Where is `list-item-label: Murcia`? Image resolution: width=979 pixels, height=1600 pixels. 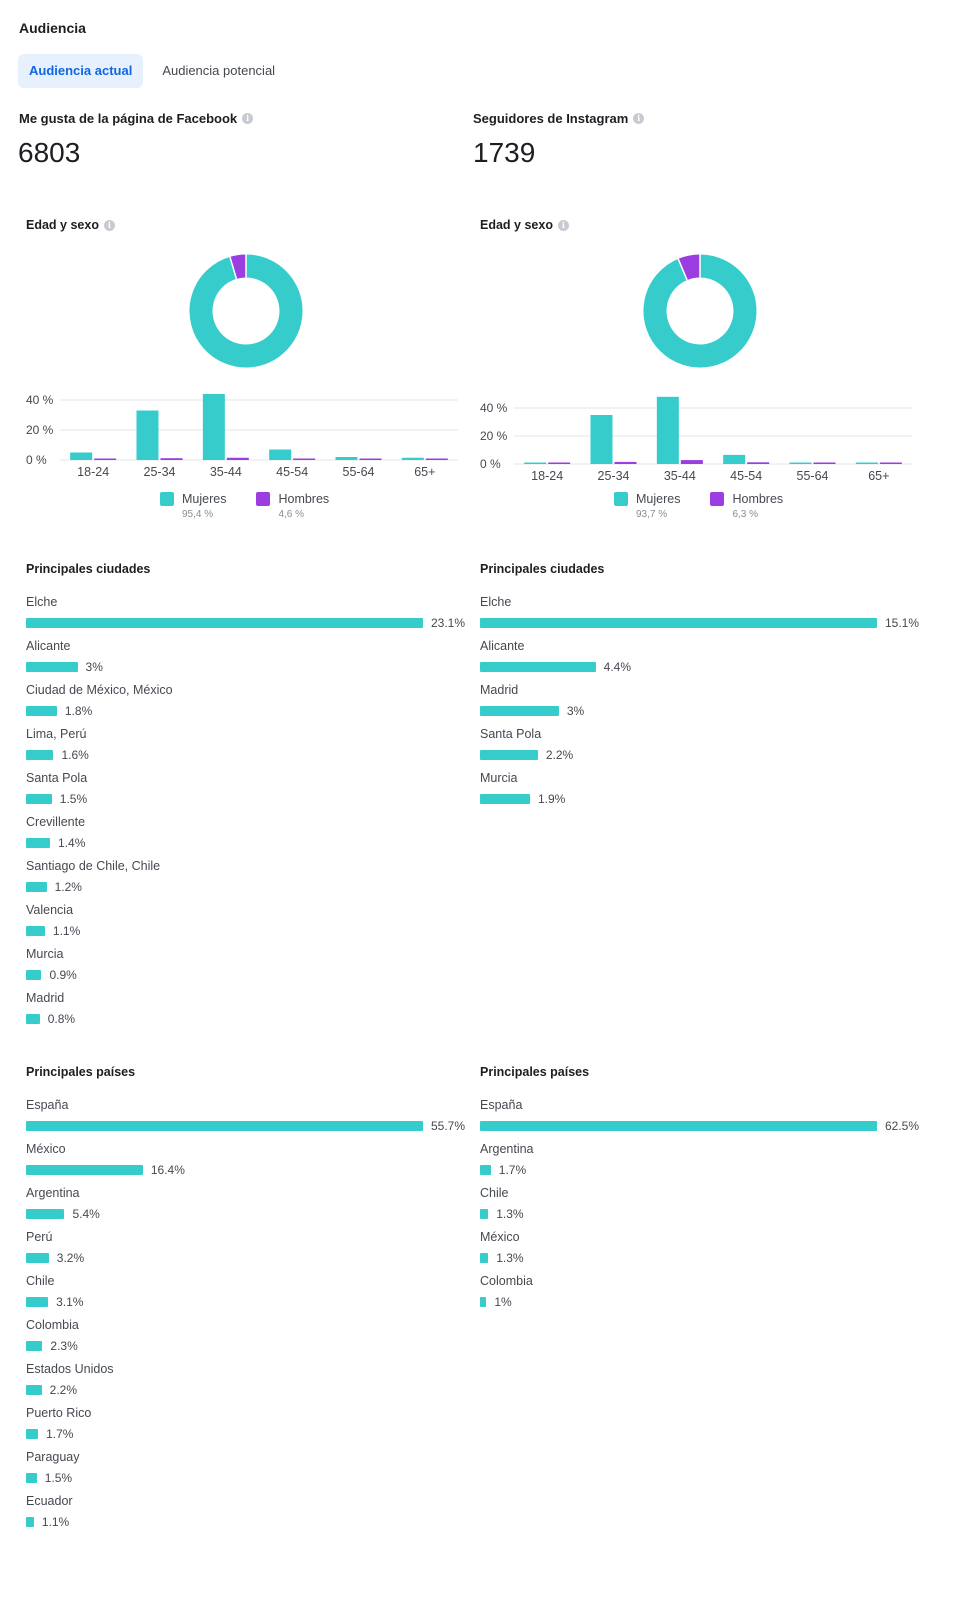
list-item-label: Murcia is located at coordinates (499, 778).